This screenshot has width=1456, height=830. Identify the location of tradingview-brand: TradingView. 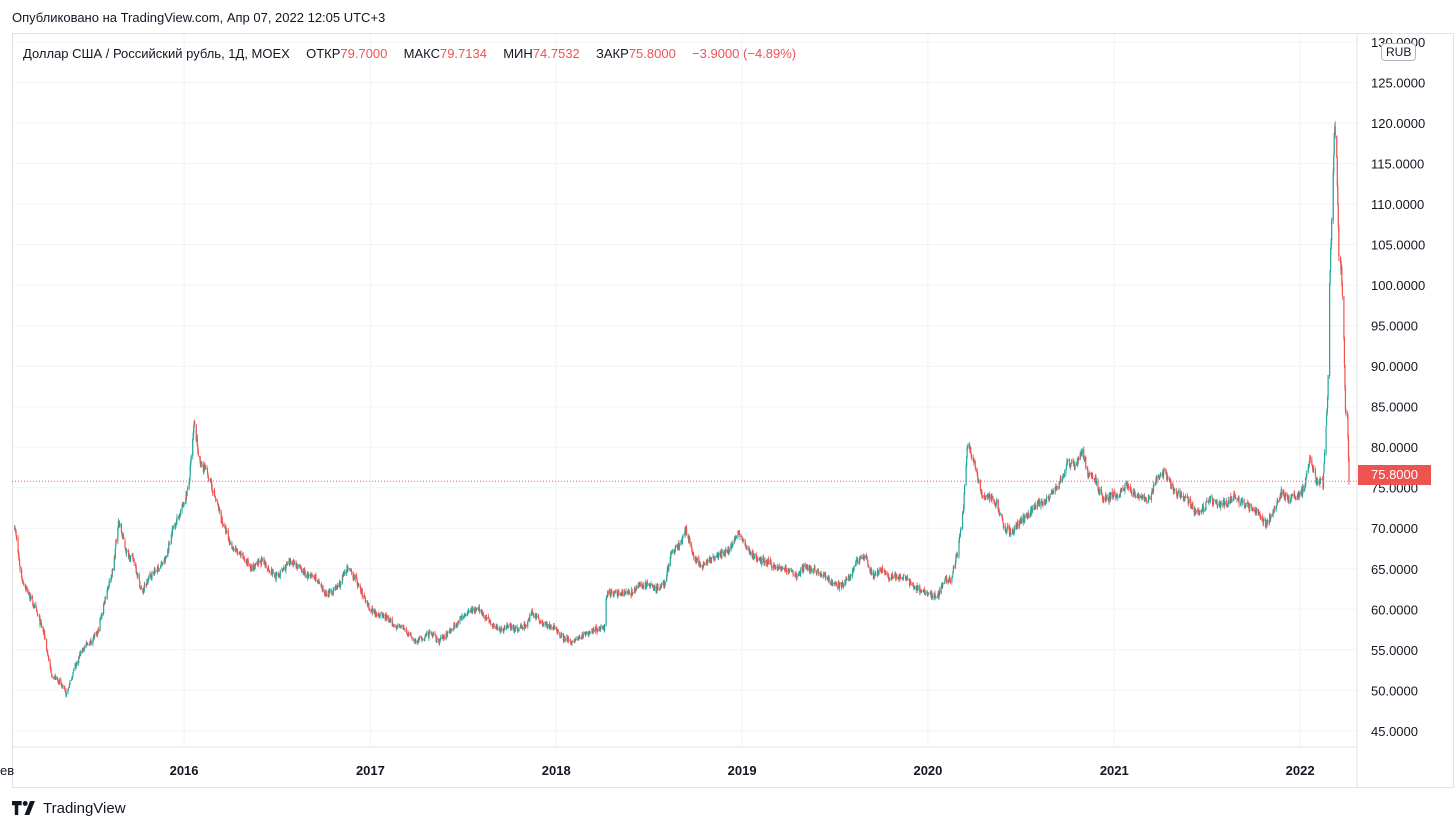
(69, 808).